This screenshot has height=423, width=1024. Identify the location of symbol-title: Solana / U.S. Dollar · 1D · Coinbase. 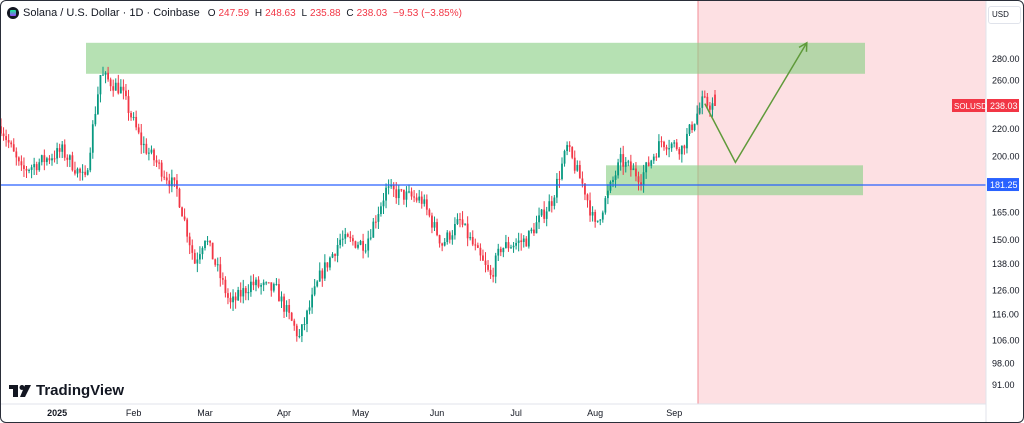
(111, 13).